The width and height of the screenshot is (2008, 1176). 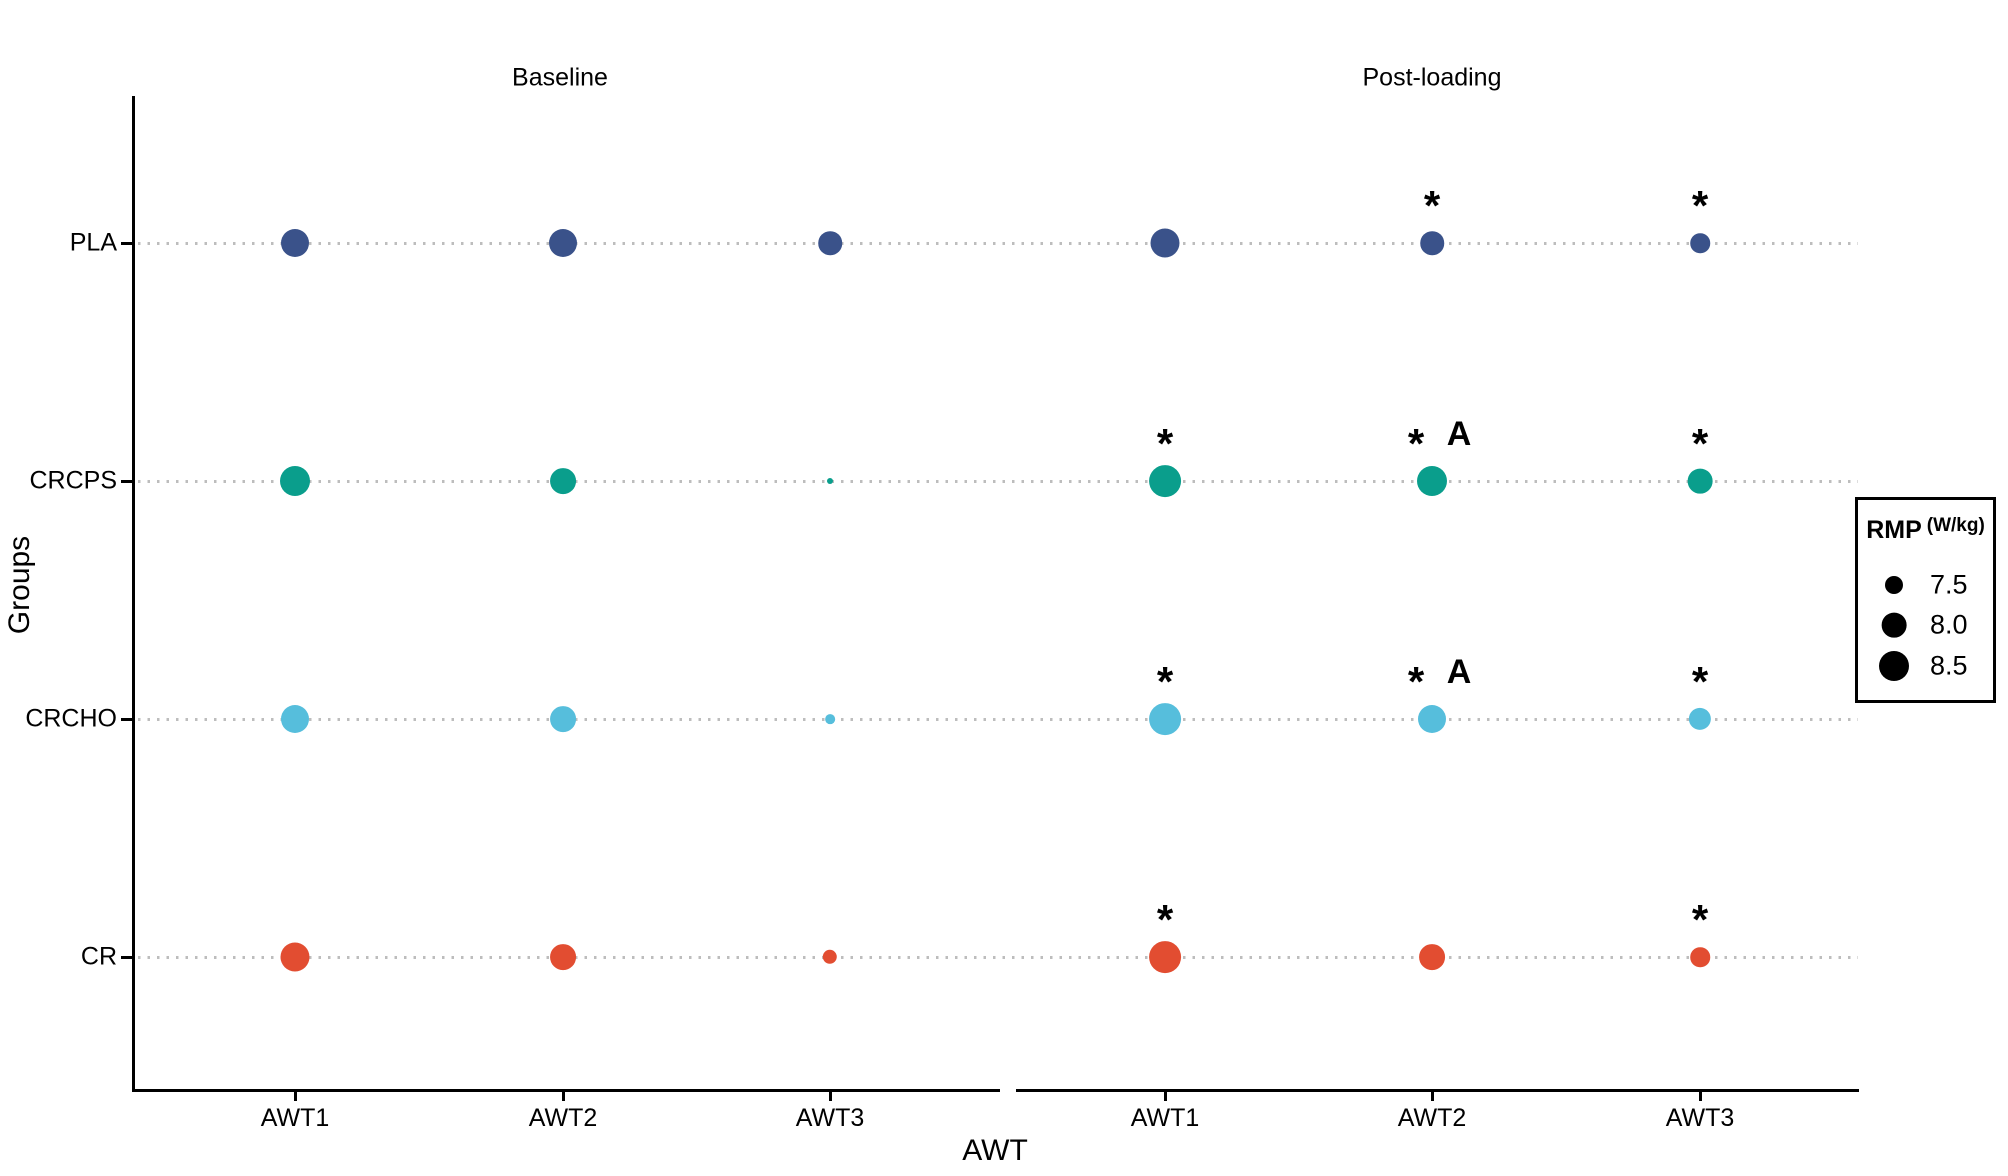 I want to click on y-axis-line, so click(x=133, y=594).